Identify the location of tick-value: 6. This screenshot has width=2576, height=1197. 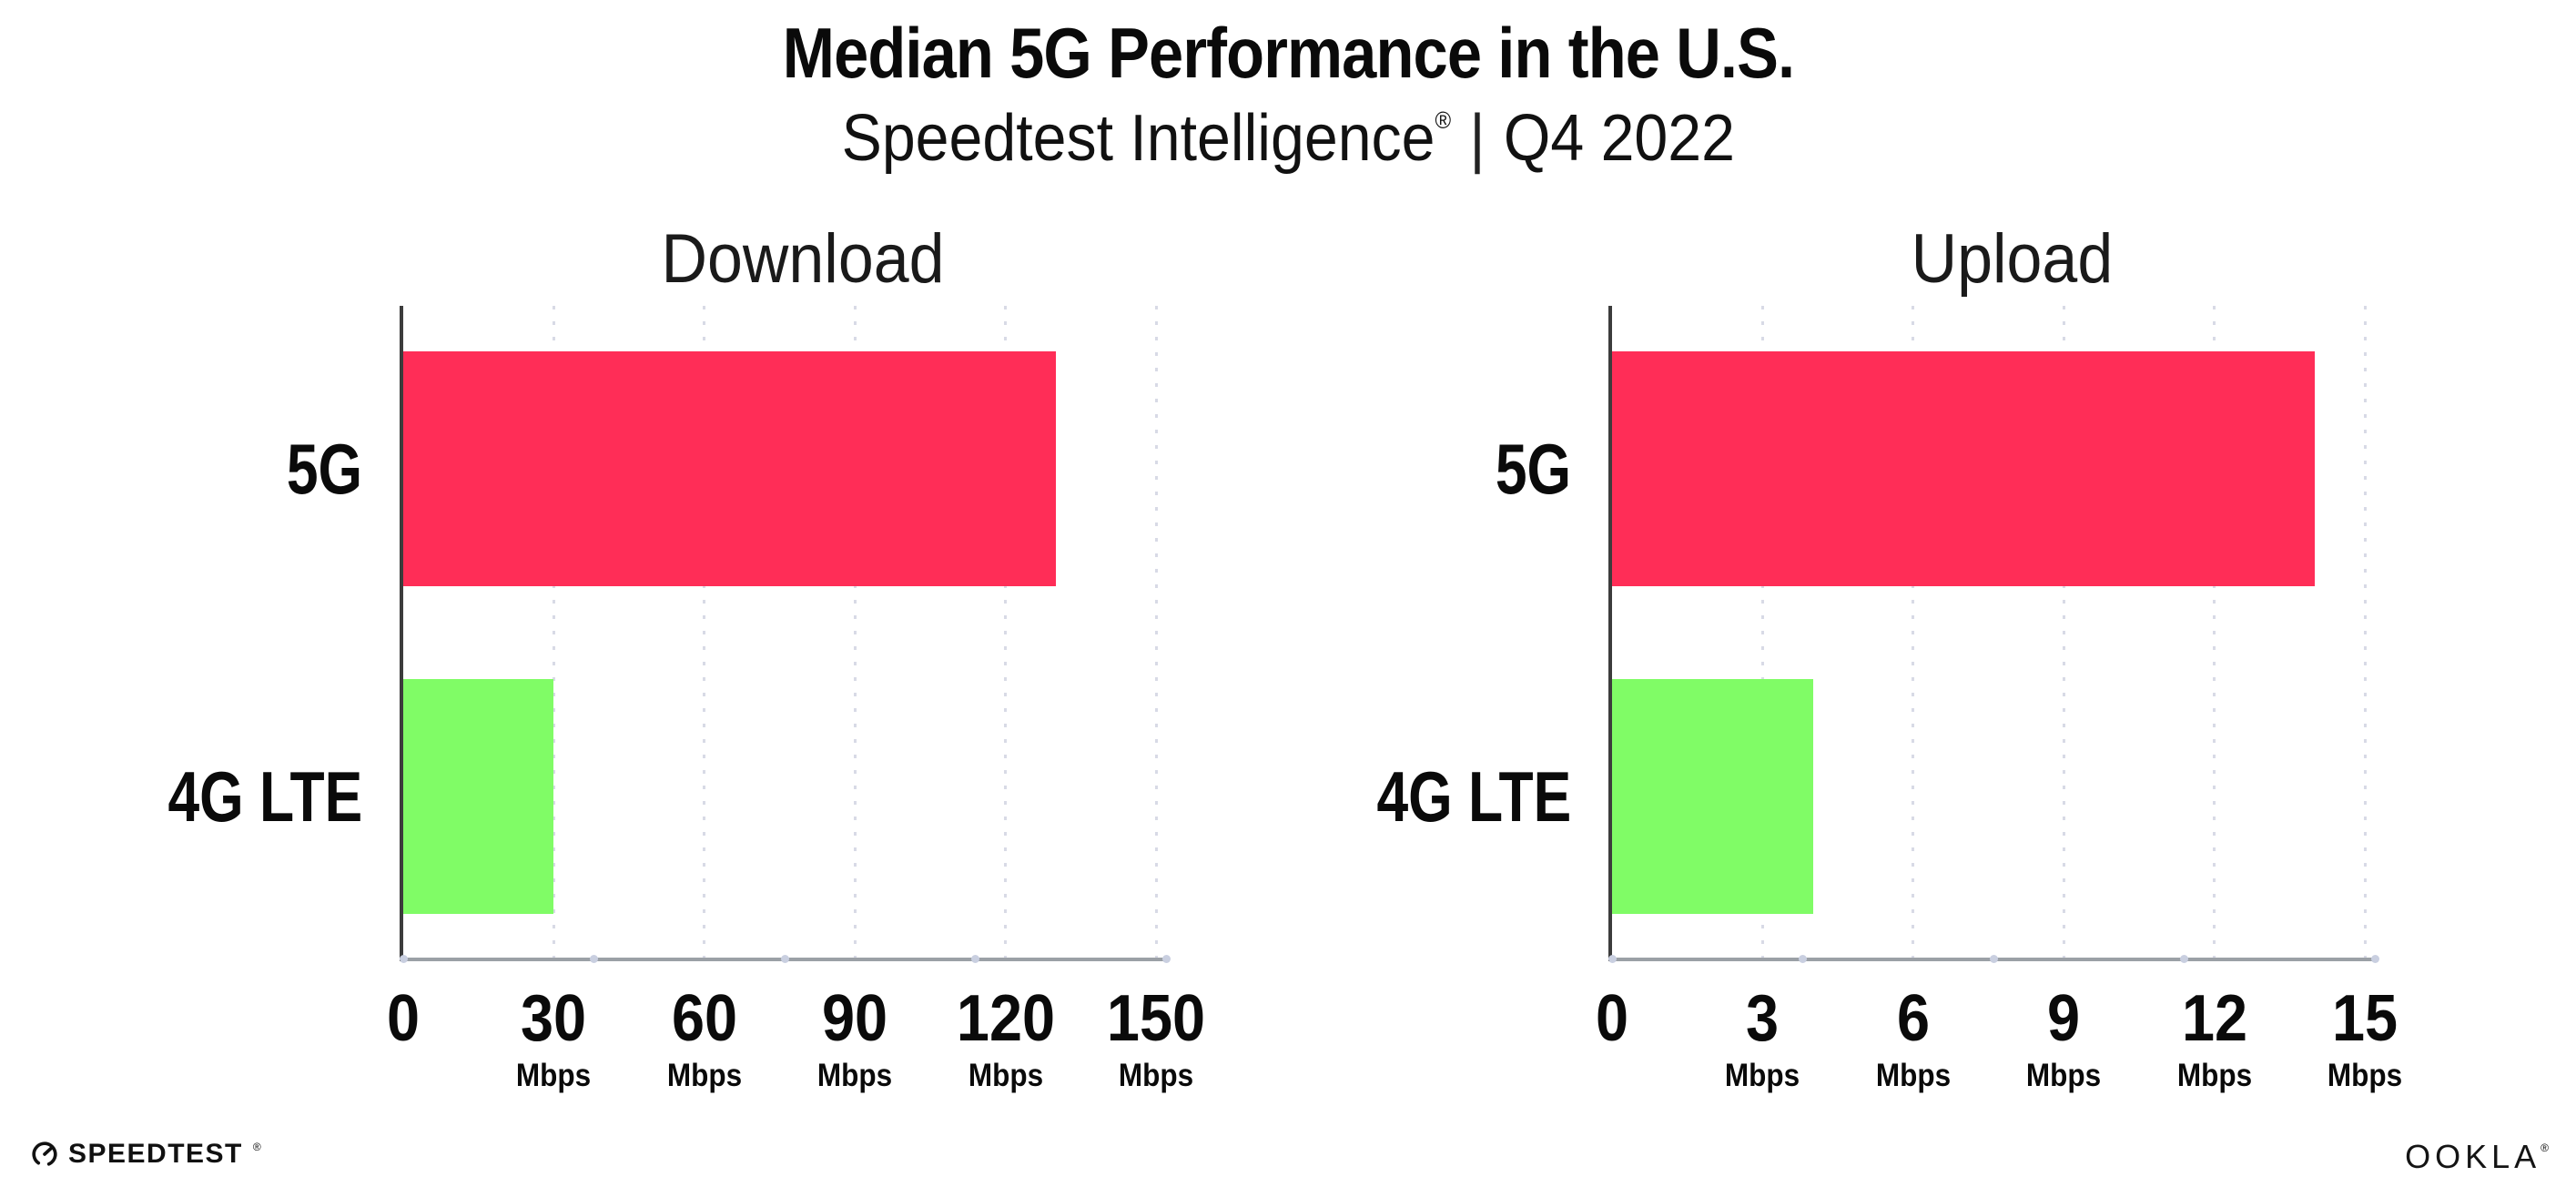
(1913, 1018).